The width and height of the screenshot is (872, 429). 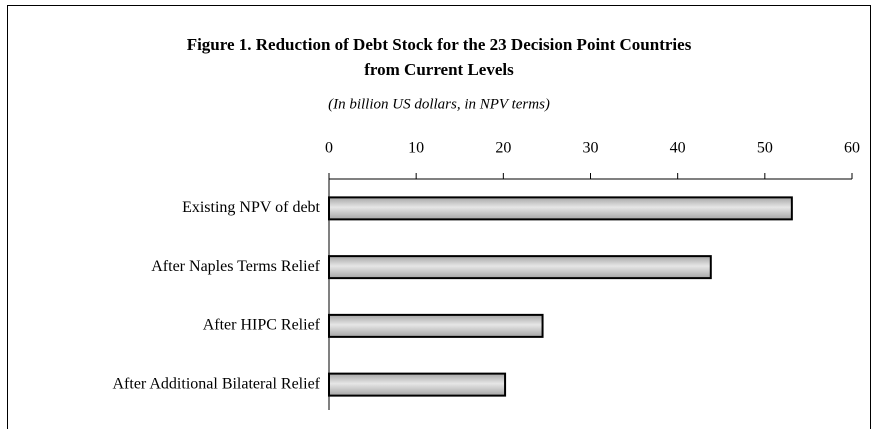 What do you see at coordinates (439, 104) in the screenshot?
I see `chart-subtitle: (In billion US dollars, in NPV terms)` at bounding box center [439, 104].